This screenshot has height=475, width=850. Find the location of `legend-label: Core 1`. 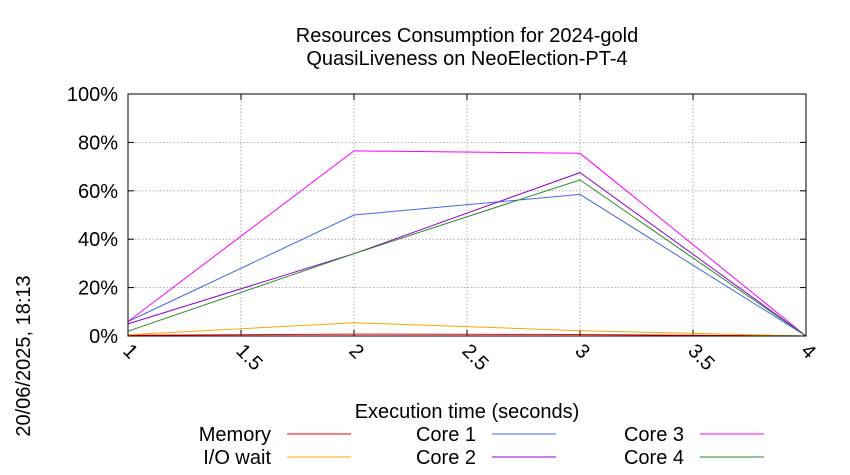

legend-label: Core 1 is located at coordinates (446, 435).